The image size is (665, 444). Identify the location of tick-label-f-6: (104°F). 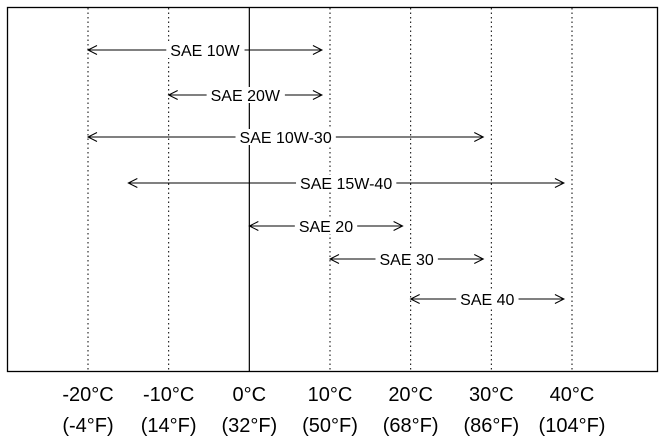
(572, 426).